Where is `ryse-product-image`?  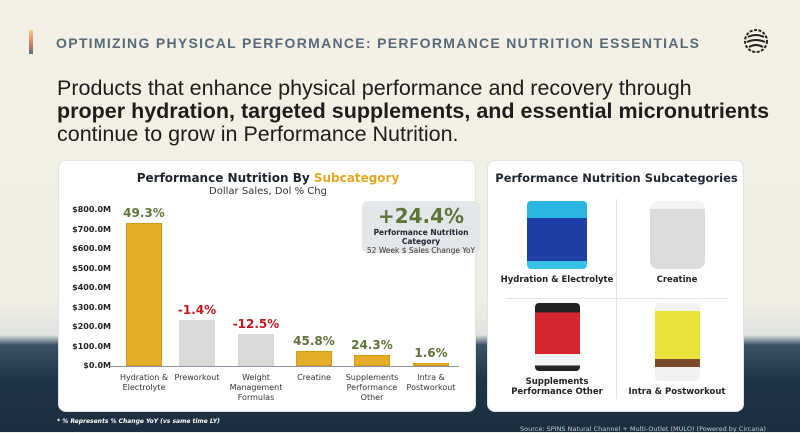
ryse-product-image is located at coordinates (677, 342).